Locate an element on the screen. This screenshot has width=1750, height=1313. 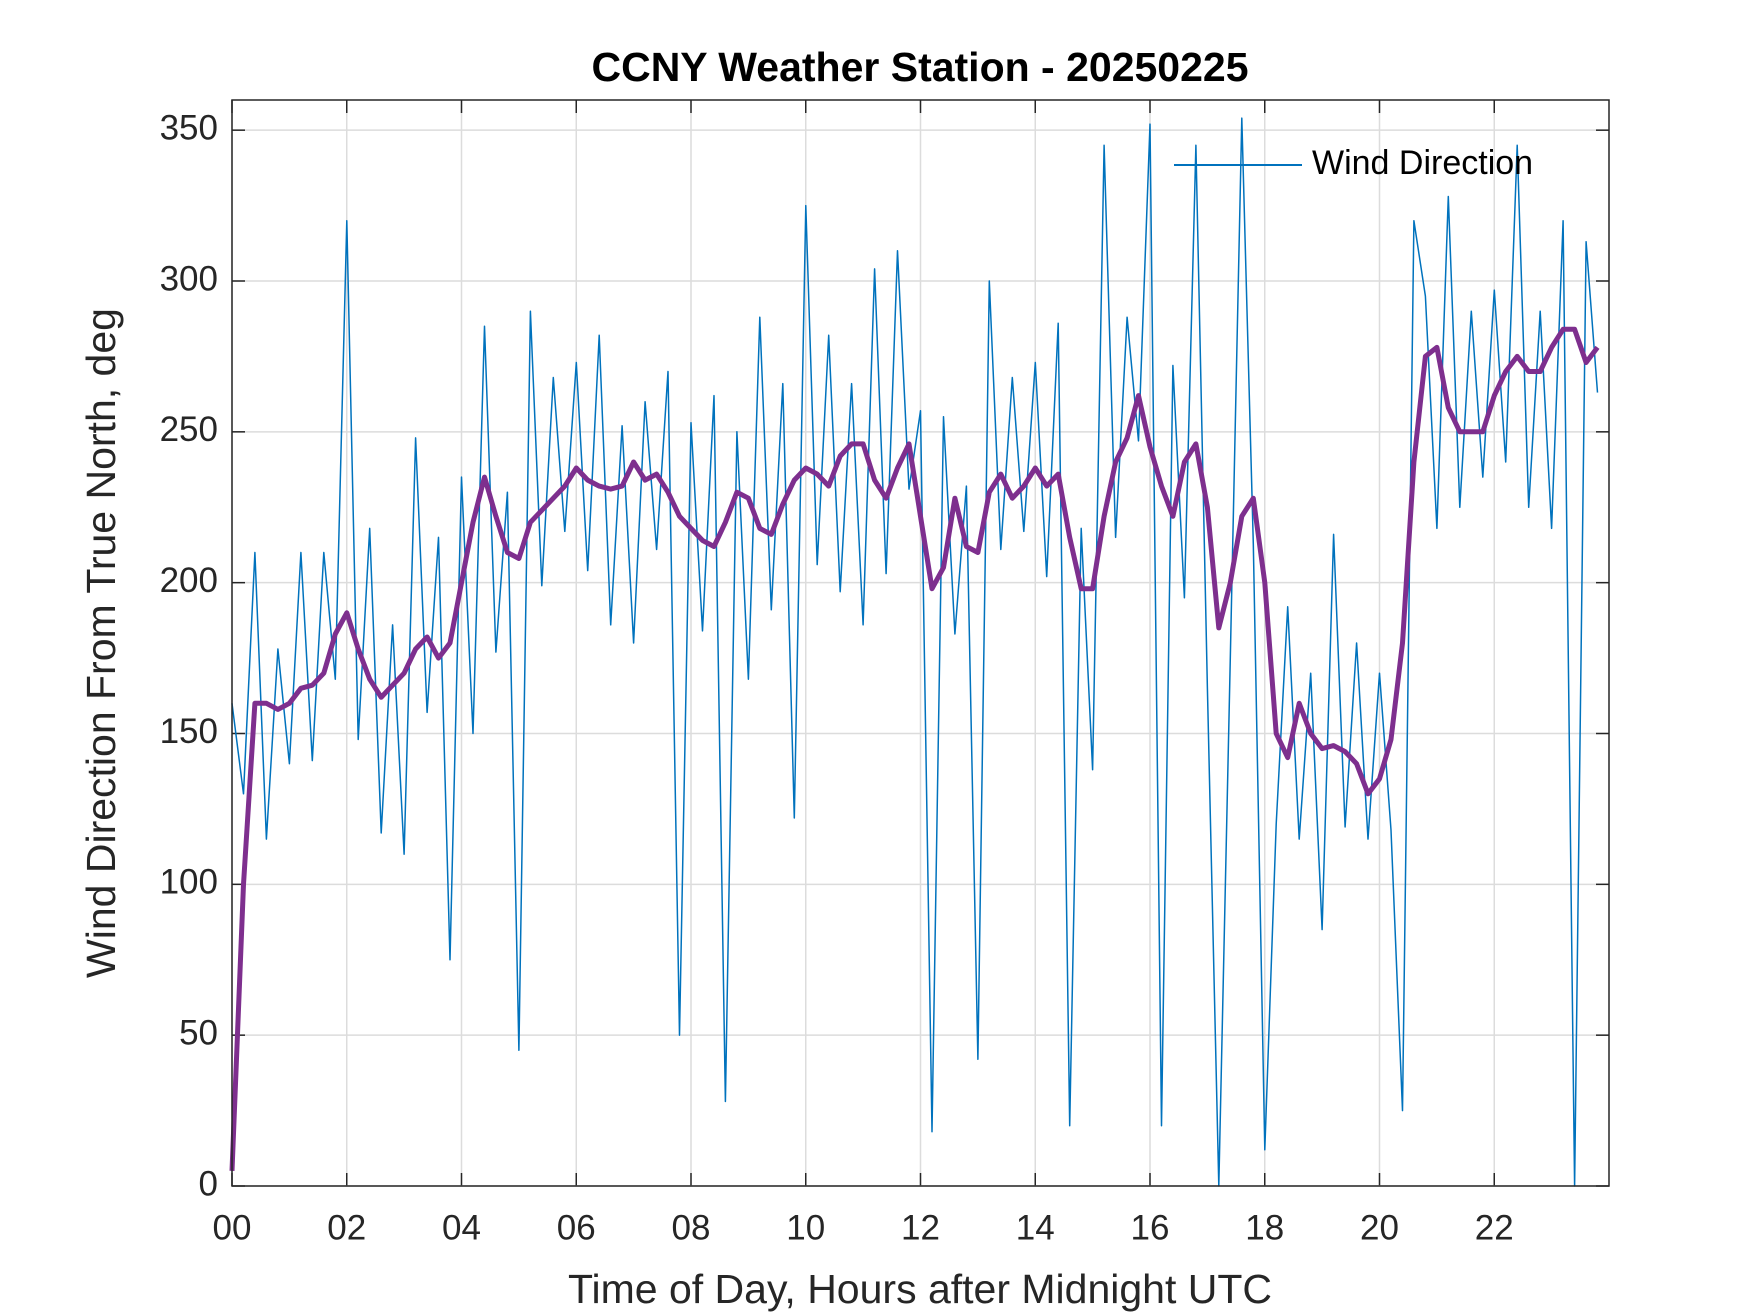
legend-label: Wind Direction is located at coordinates (1422, 163).